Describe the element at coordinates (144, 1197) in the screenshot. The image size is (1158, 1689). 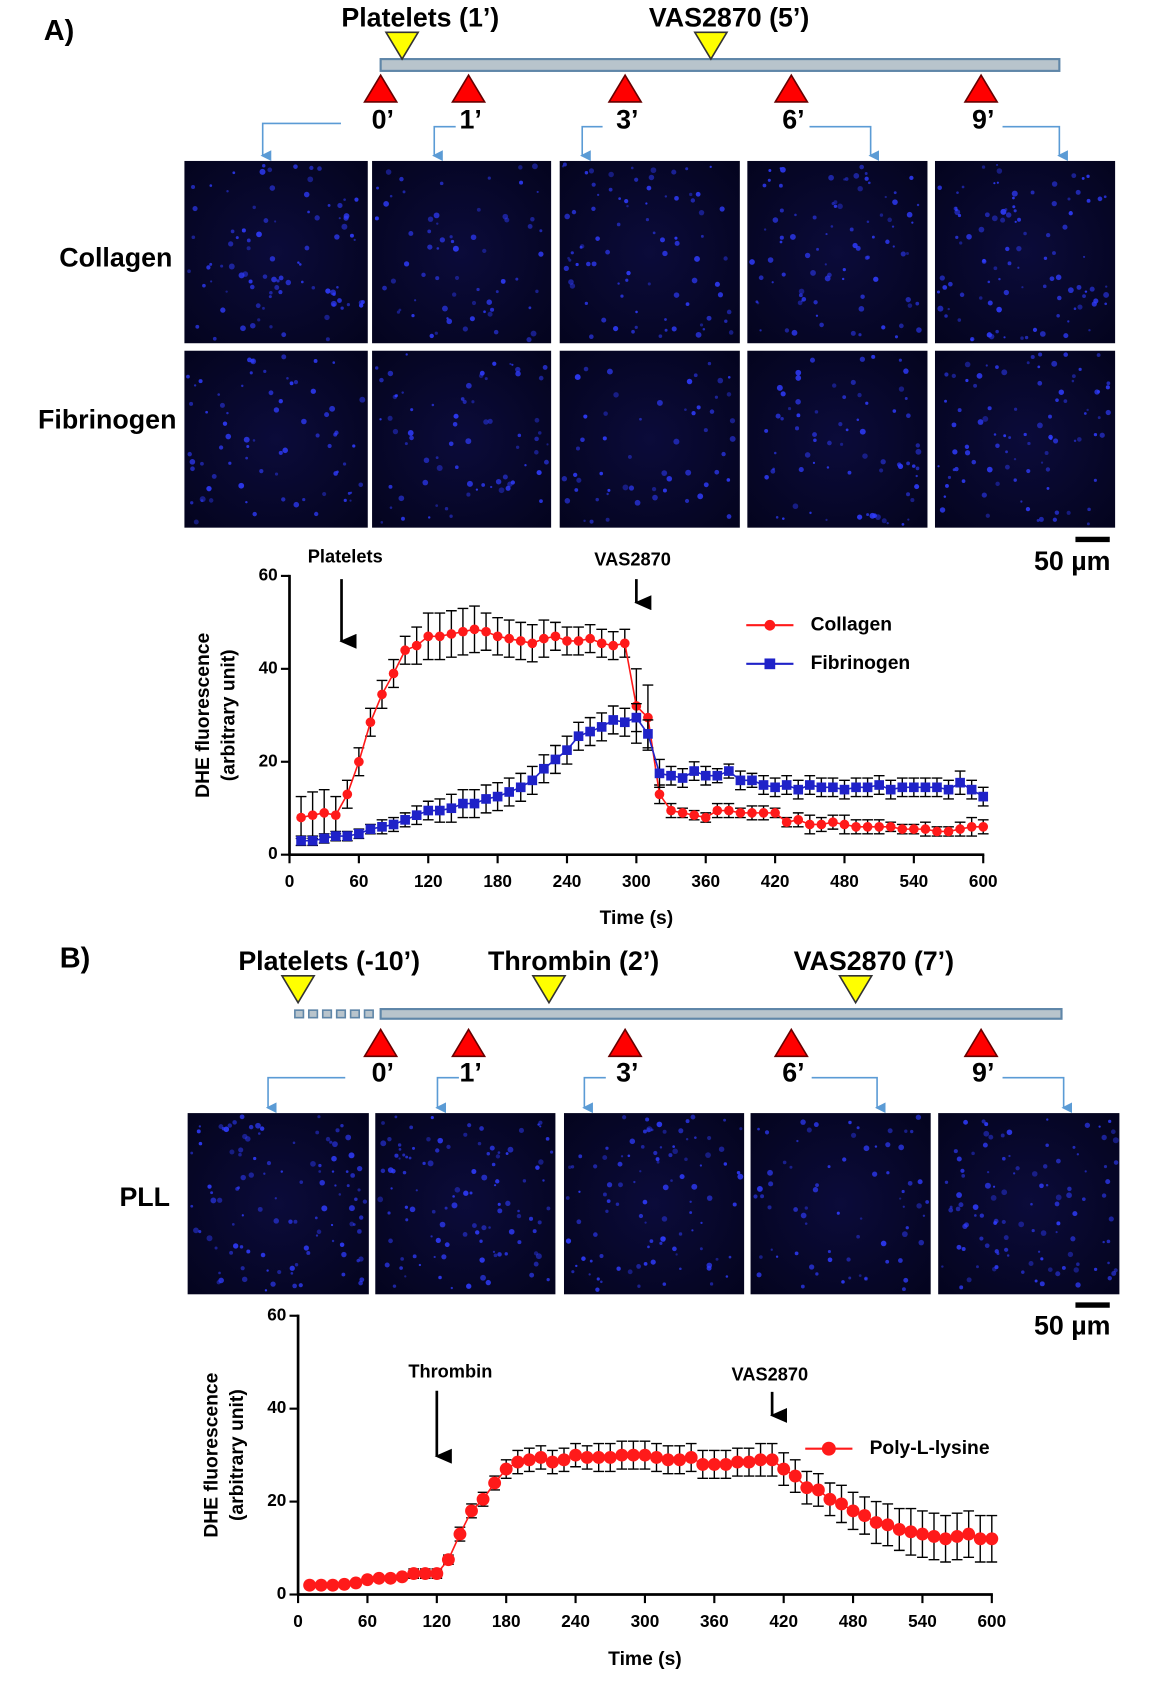
I see `row-label: PLL` at that location.